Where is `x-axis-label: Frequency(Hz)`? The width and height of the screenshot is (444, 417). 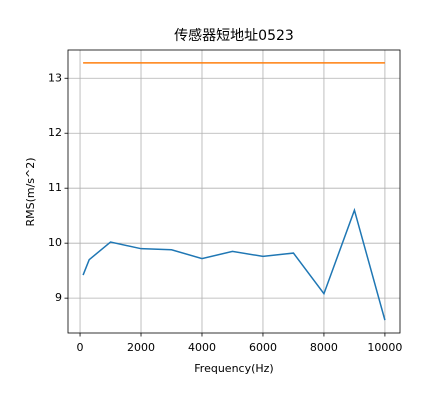 x-axis-label: Frequency(Hz) is located at coordinates (233, 368).